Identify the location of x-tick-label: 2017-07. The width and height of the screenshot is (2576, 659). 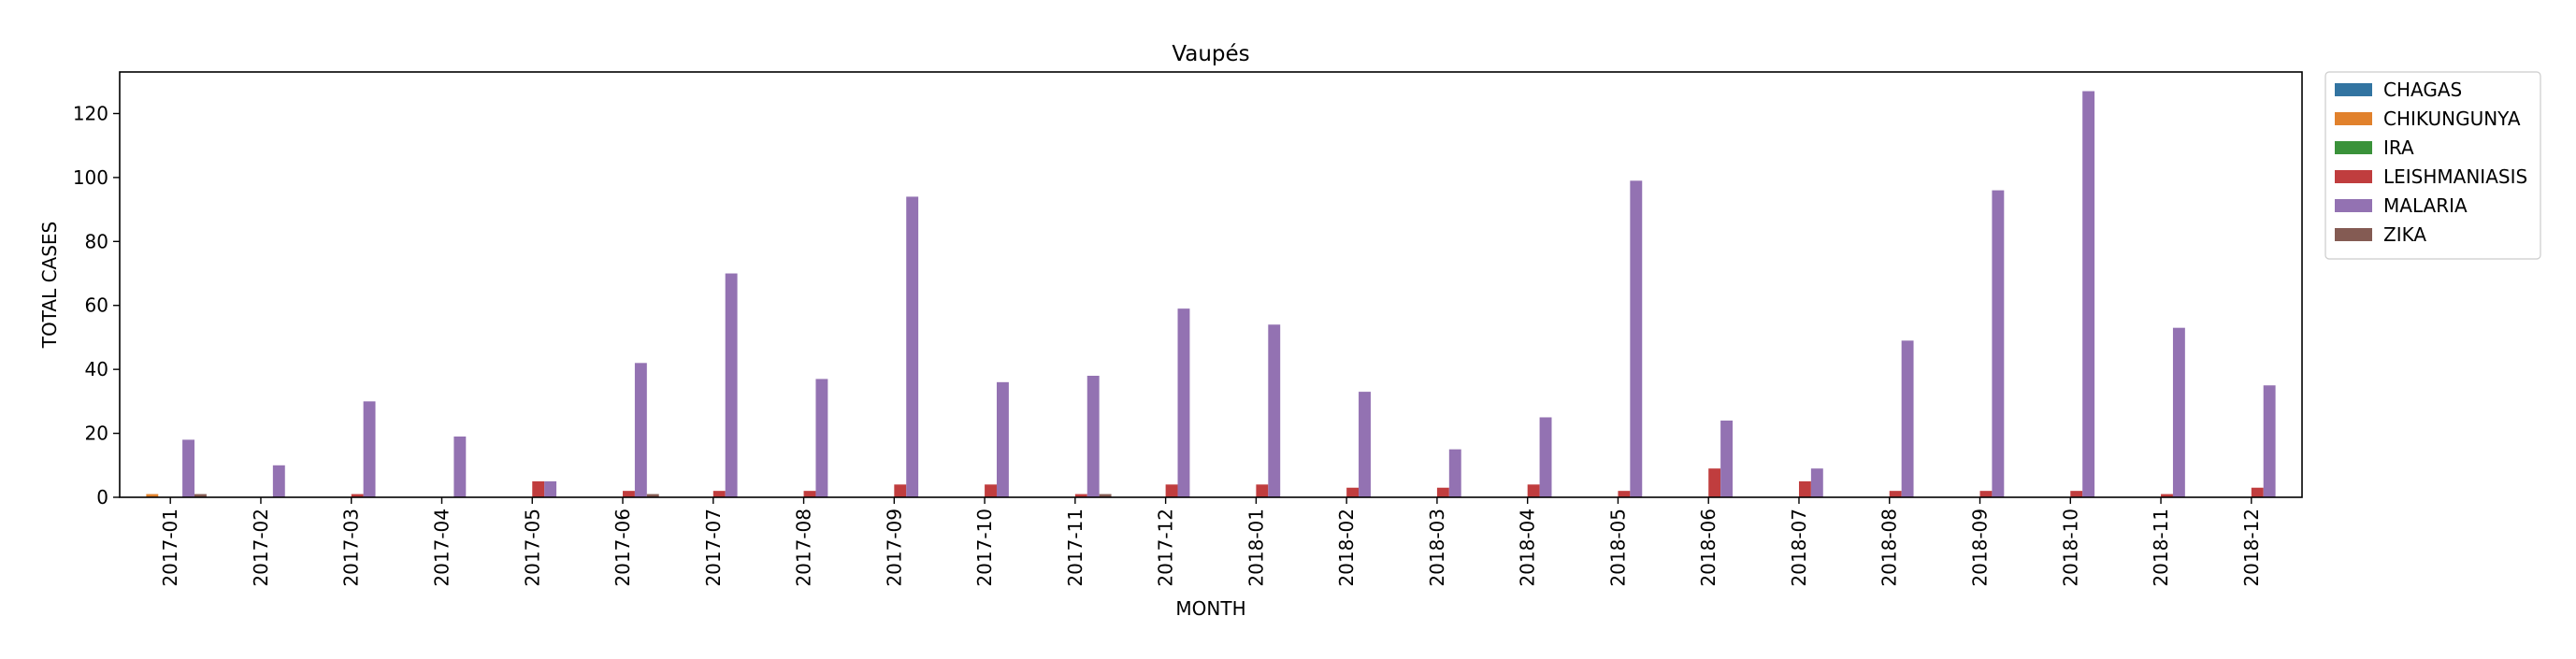
(714, 548).